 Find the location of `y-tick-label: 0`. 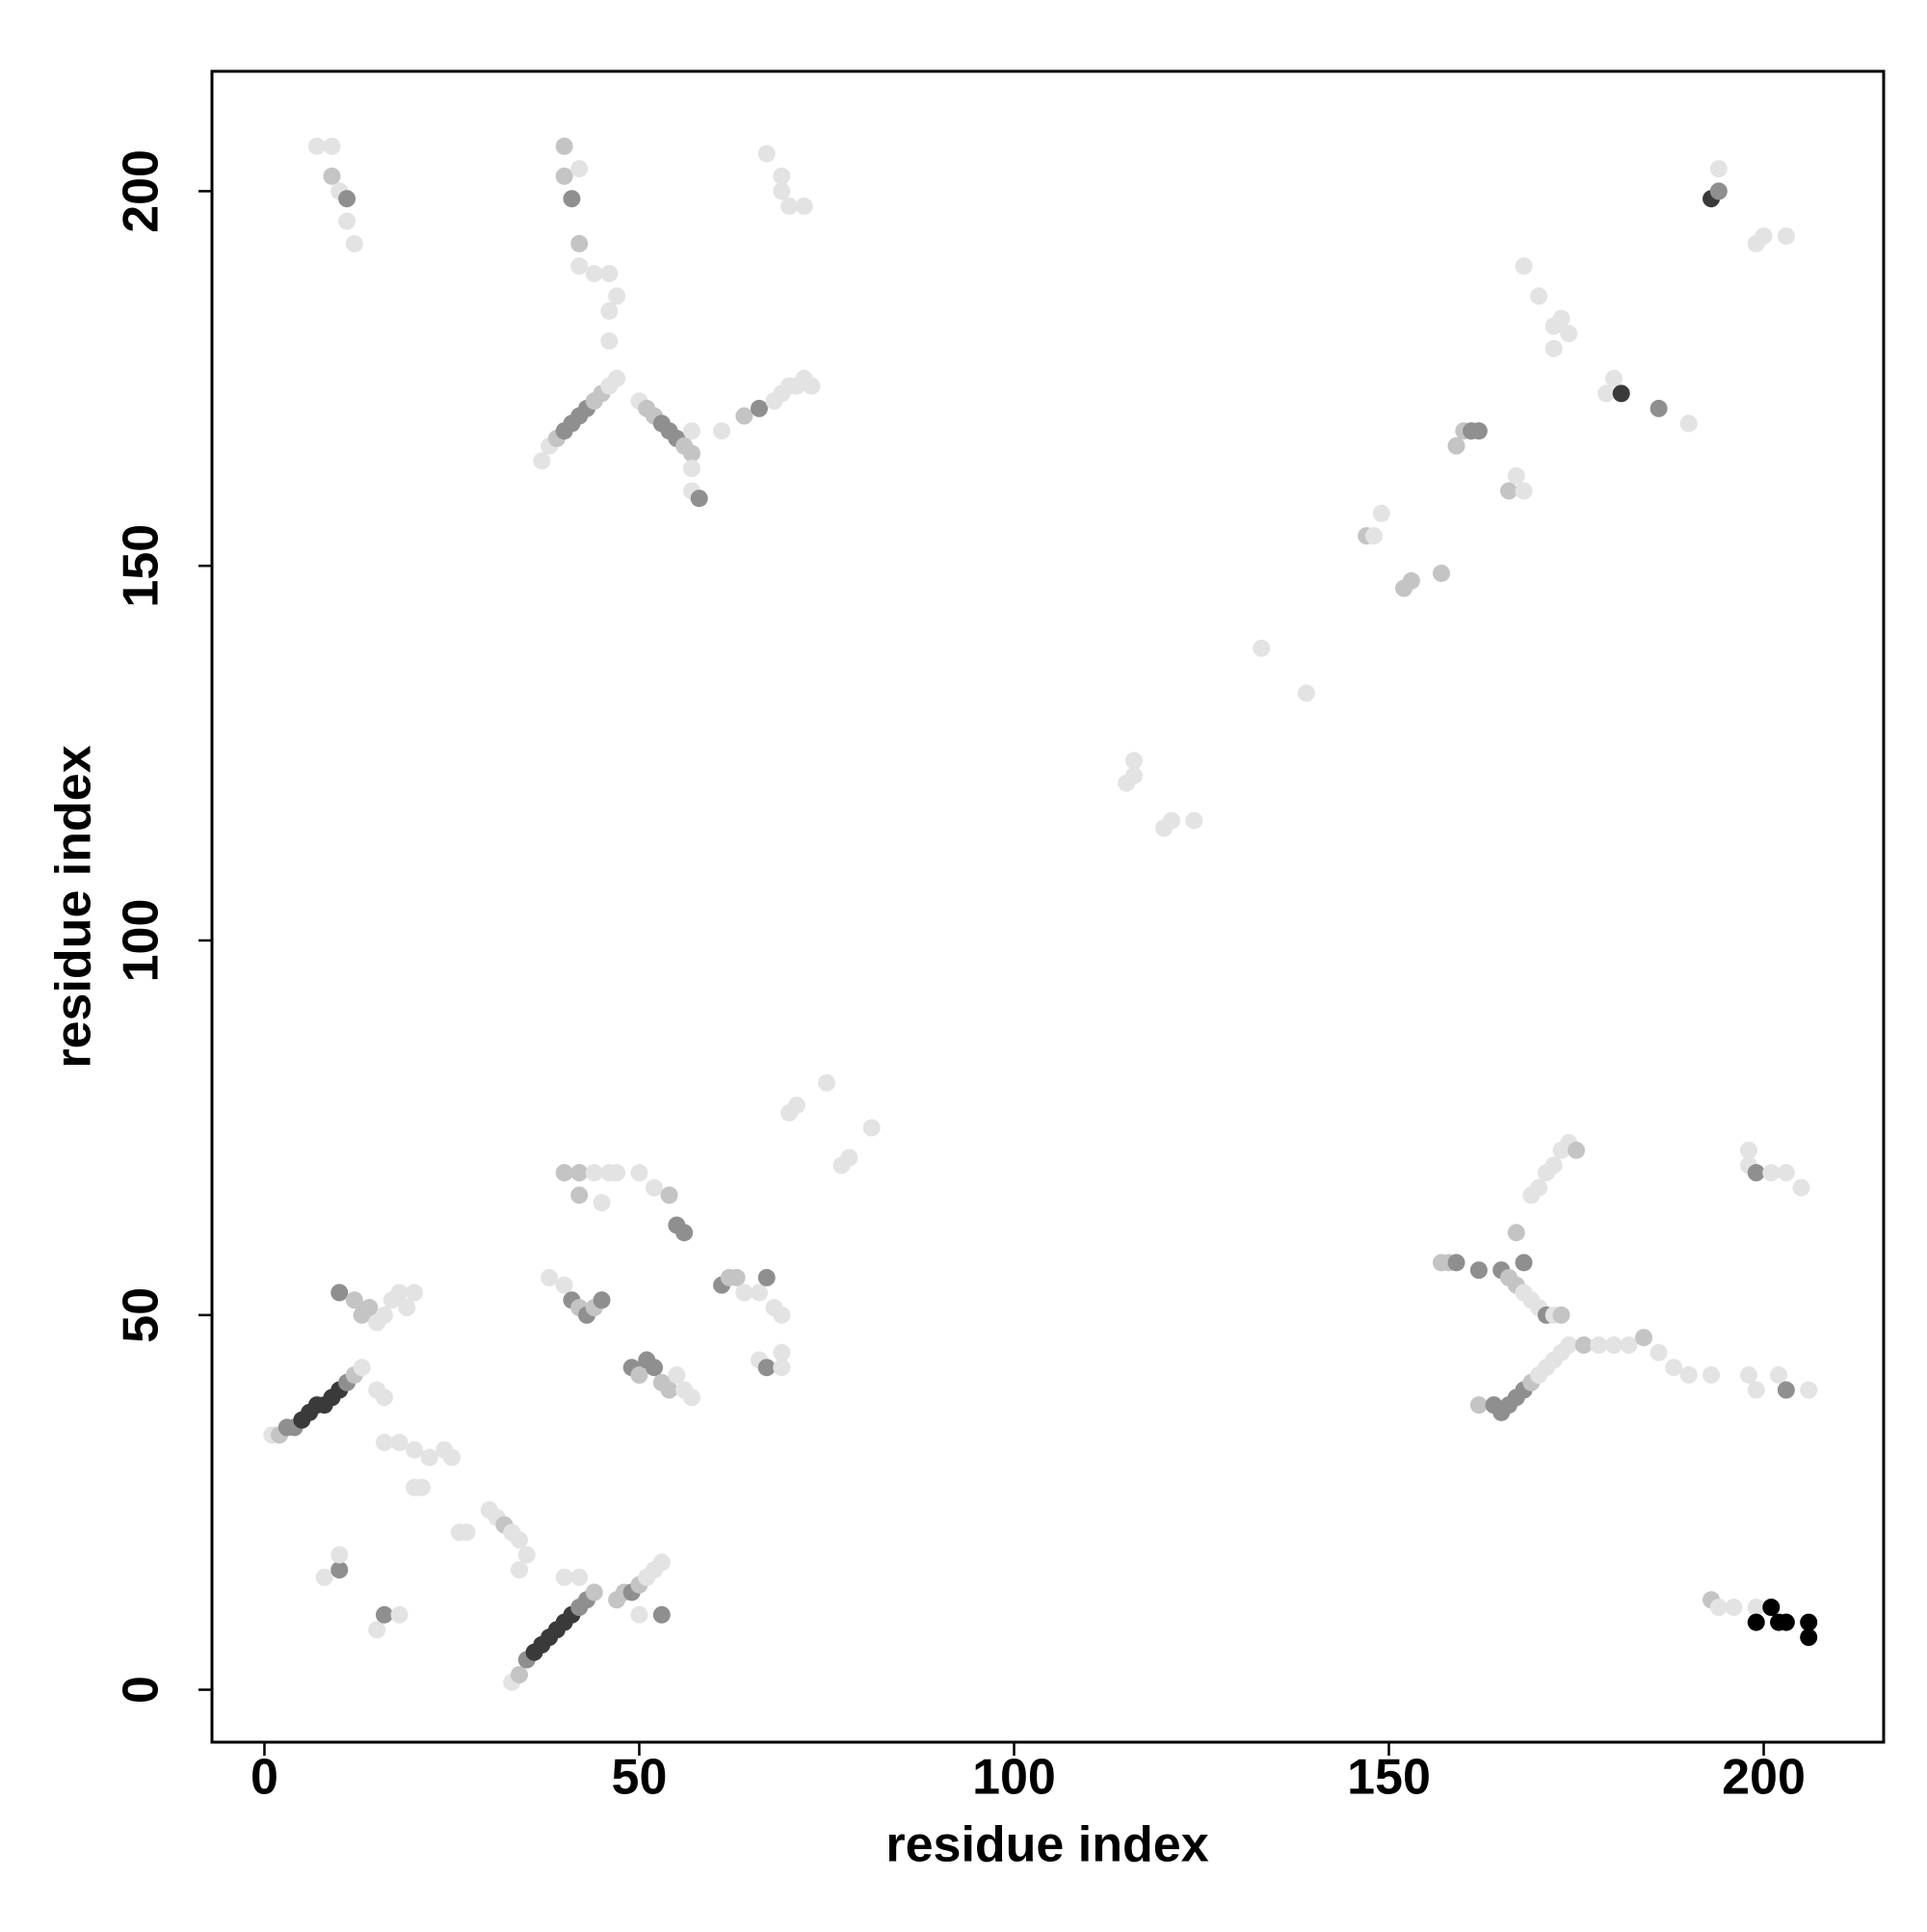

y-tick-label: 0 is located at coordinates (142, 1690).